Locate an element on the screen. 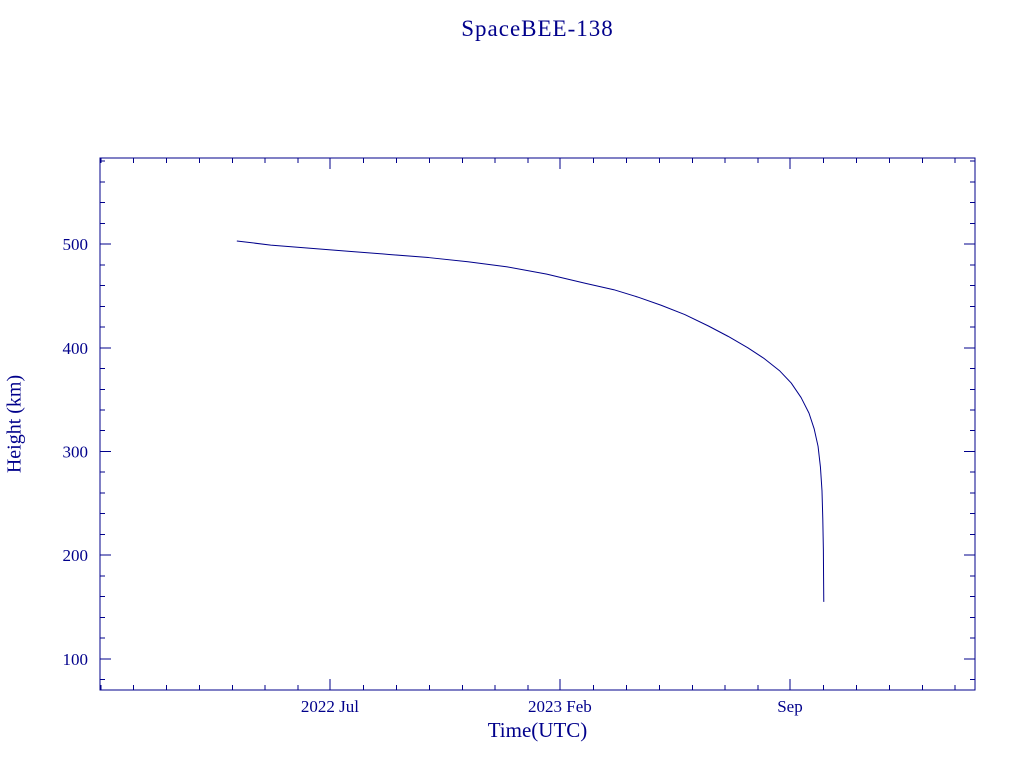 The width and height of the screenshot is (1024, 768). y-tick-label: 200 is located at coordinates (76, 555).